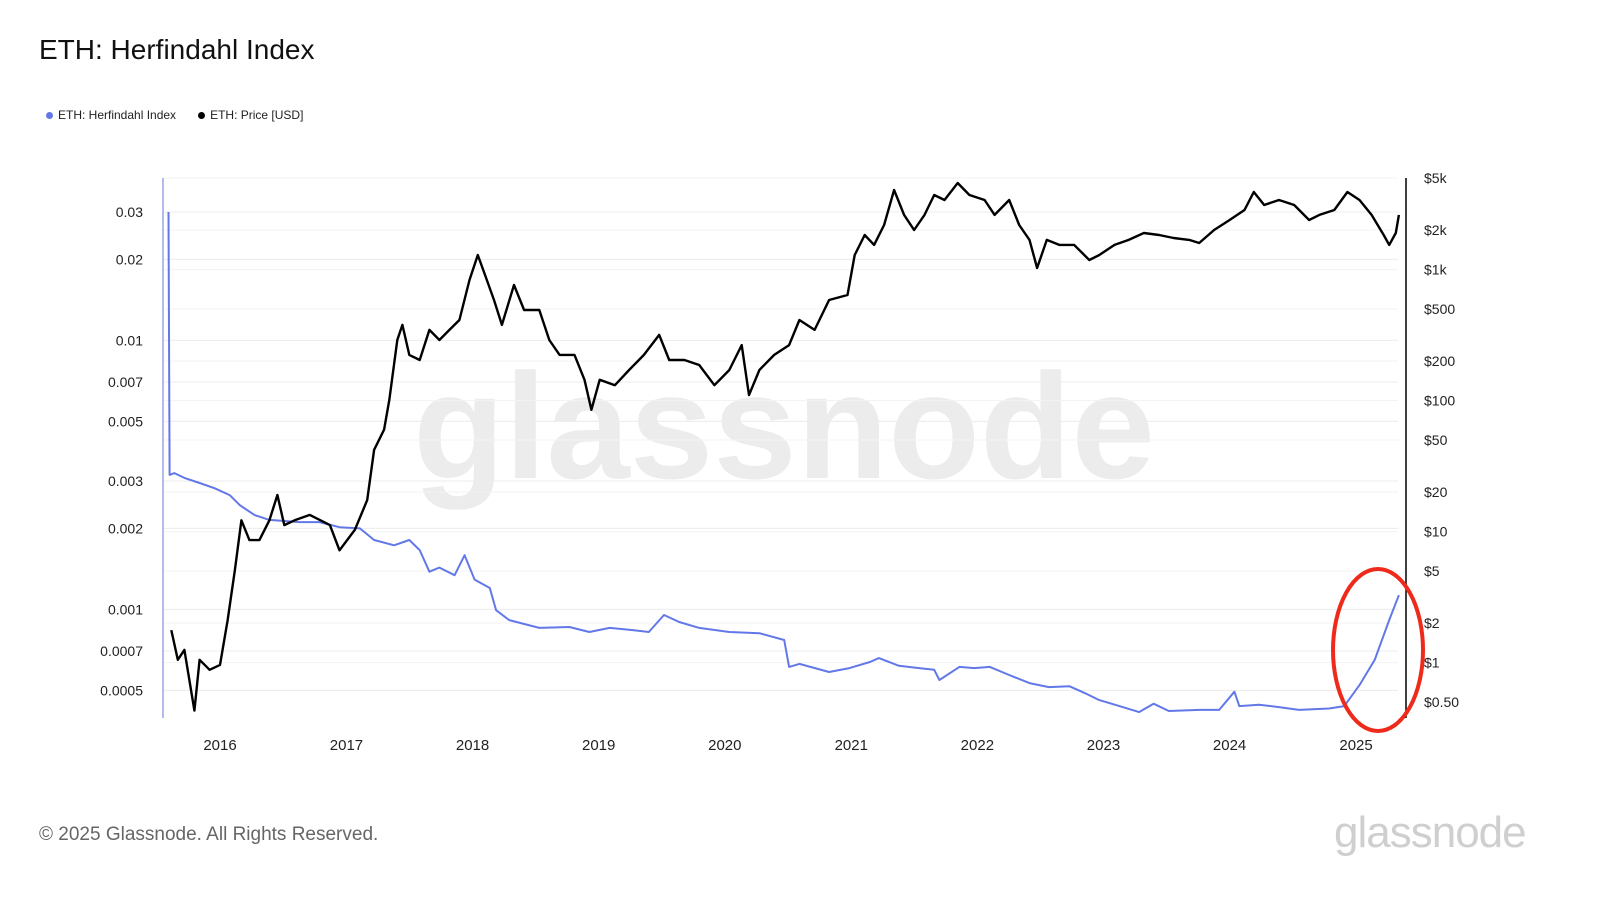 This screenshot has height=900, width=1600. What do you see at coordinates (1436, 440) in the screenshot?
I see `y-right-tick-label: $50` at bounding box center [1436, 440].